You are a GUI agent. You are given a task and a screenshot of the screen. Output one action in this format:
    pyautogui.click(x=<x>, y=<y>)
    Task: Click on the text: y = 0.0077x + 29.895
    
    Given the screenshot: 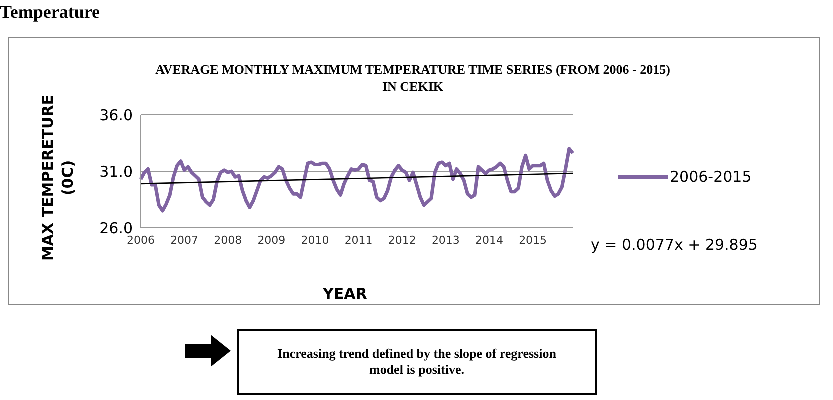 What is the action you would take?
    pyautogui.click(x=674, y=245)
    